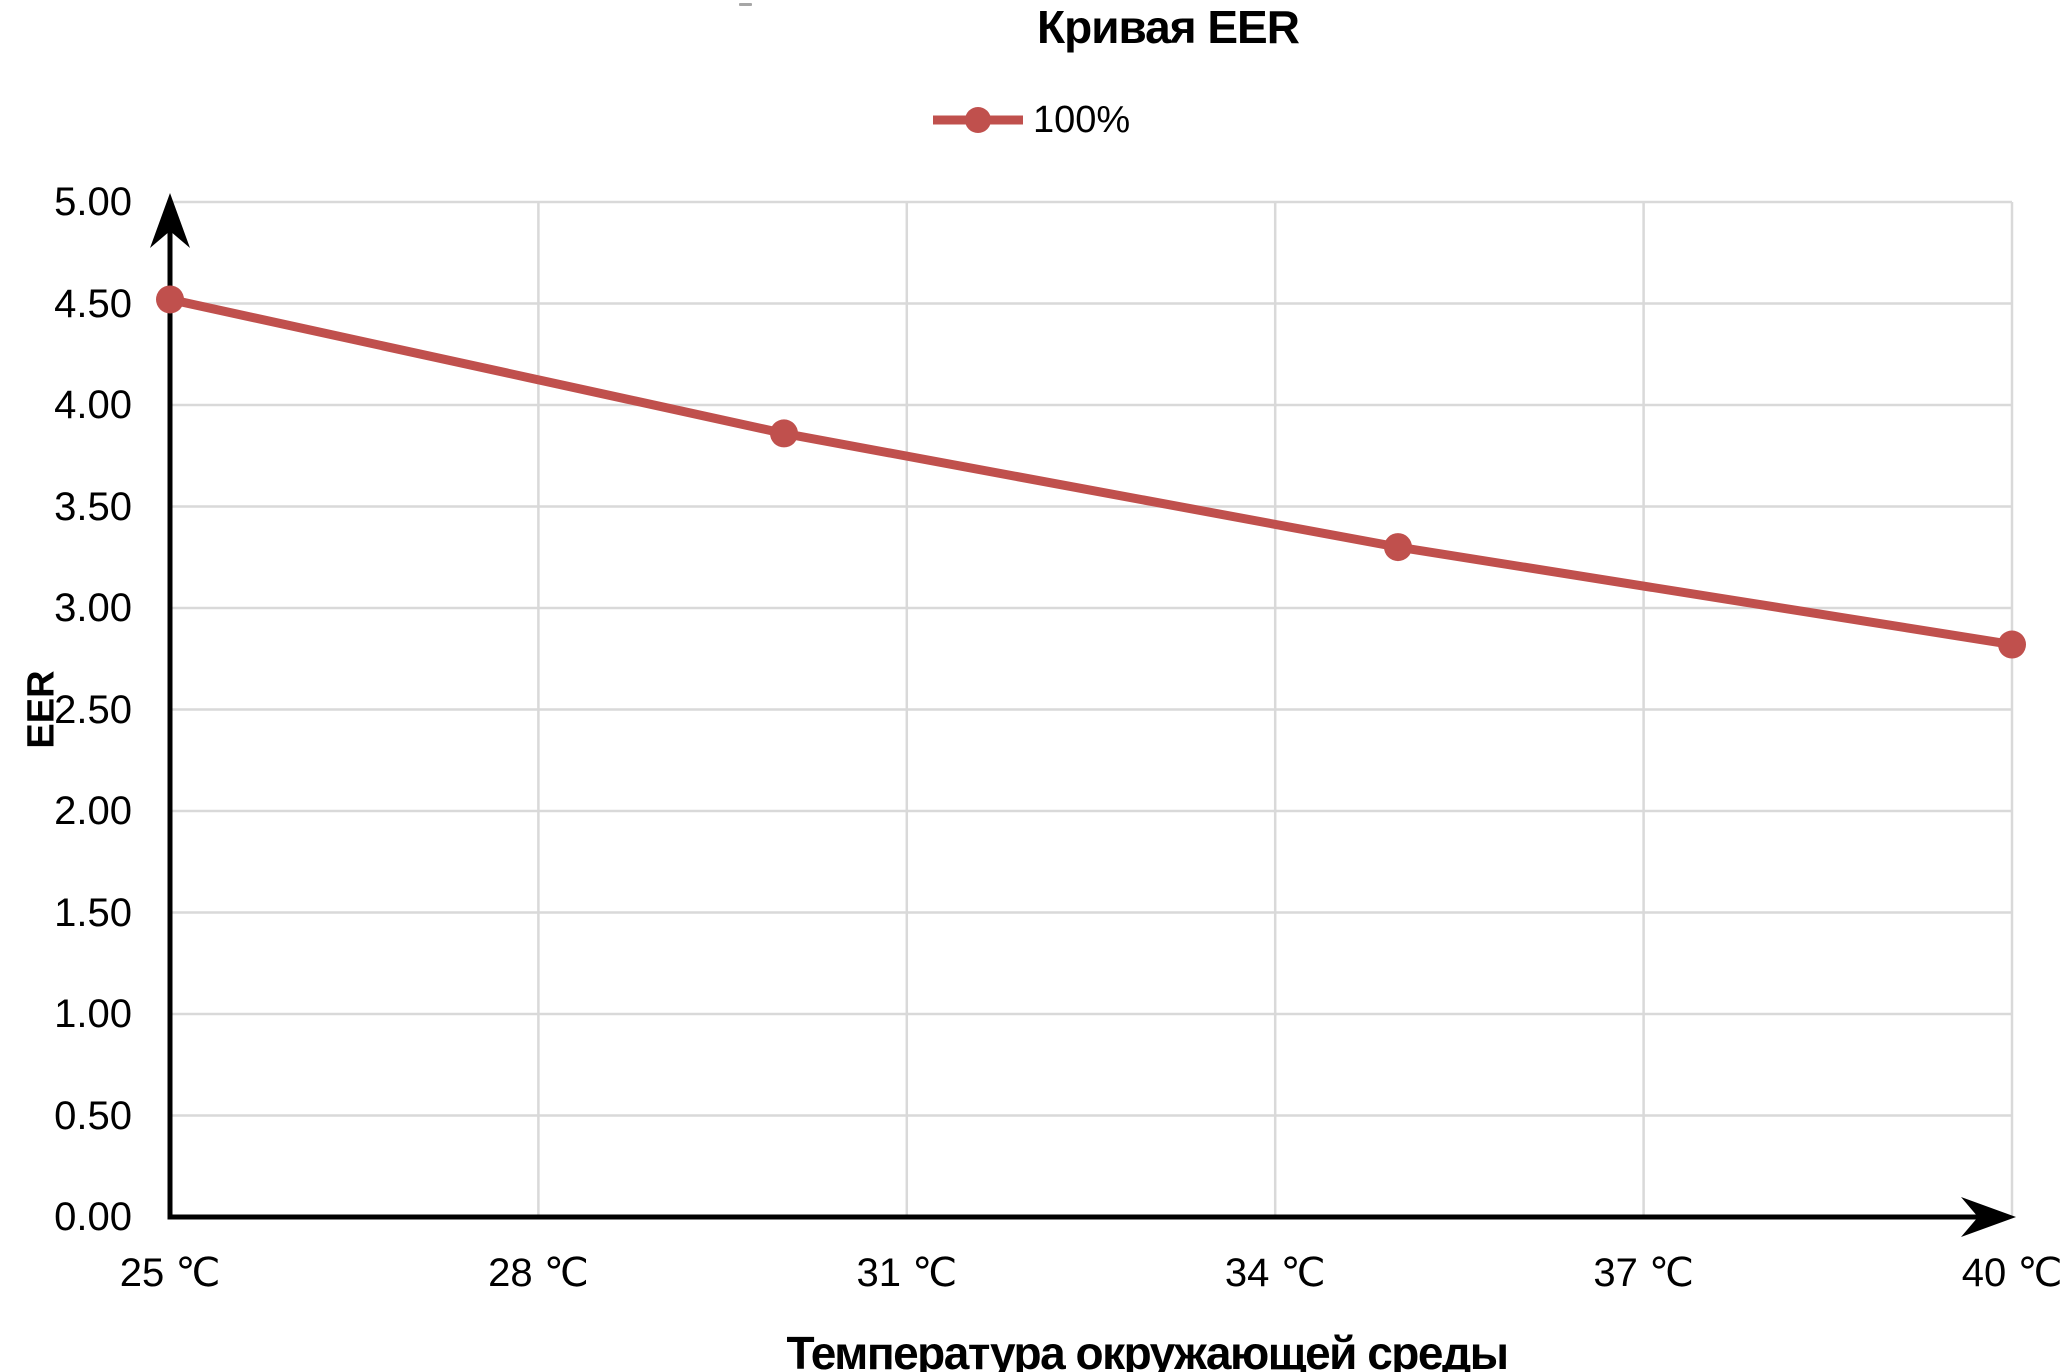 The image size is (2062, 1372). Describe the element at coordinates (1147, 1349) in the screenshot. I see `x-axis-title: Температура окружающей среды` at that location.